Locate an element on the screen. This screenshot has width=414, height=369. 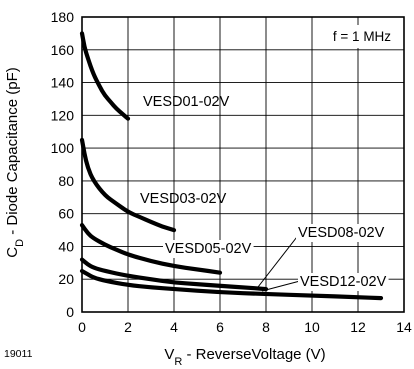
x-tick-label: 0 is located at coordinates (82, 327).